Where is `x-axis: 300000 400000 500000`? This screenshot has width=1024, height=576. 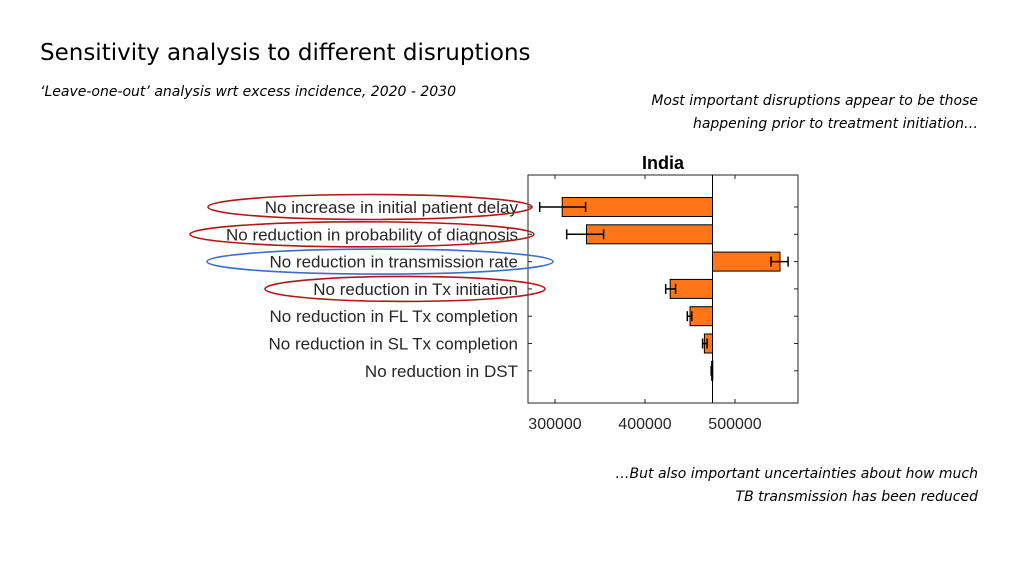 x-axis: 300000 400000 500000 is located at coordinates (663, 304).